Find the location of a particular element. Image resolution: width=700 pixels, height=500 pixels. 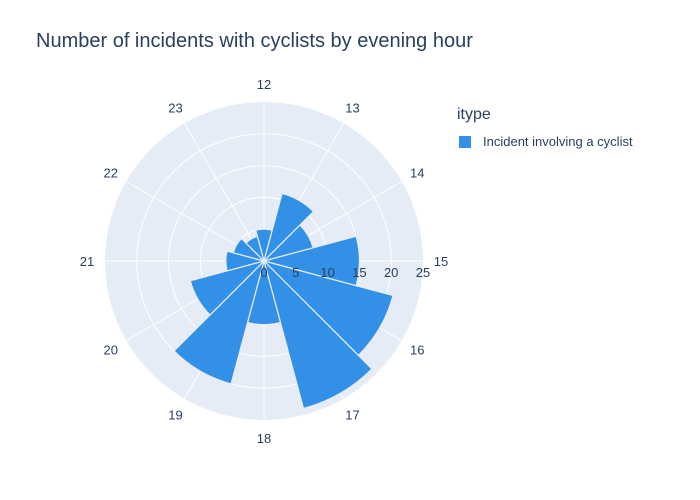

angular-tick-label: 17 is located at coordinates (352, 414).